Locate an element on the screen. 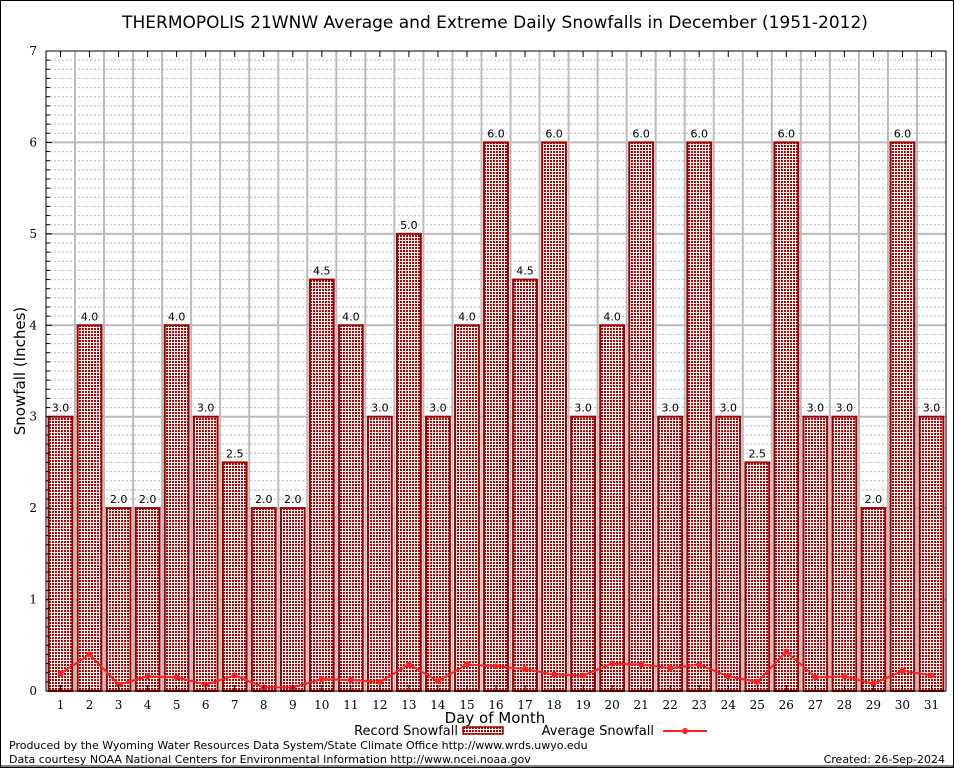 This screenshot has height=768, width=954. x-tick-label: 3 is located at coordinates (119, 705).